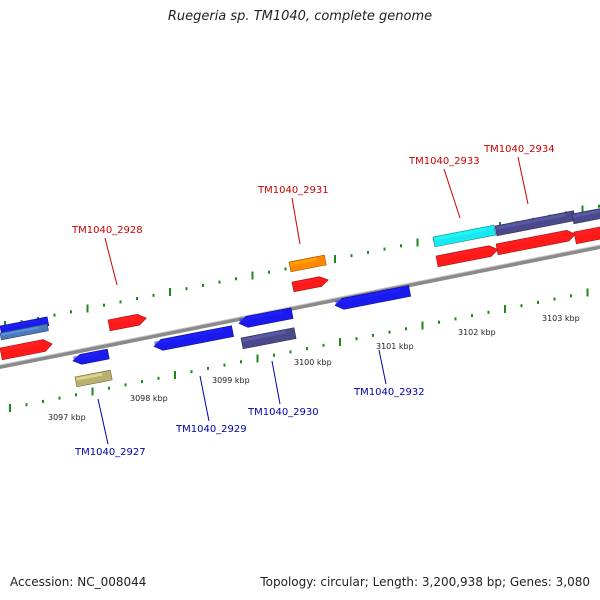 This screenshot has height=600, width=600. Describe the element at coordinates (283, 412) in the screenshot. I see `gene-label: TM1040_2930` at that location.